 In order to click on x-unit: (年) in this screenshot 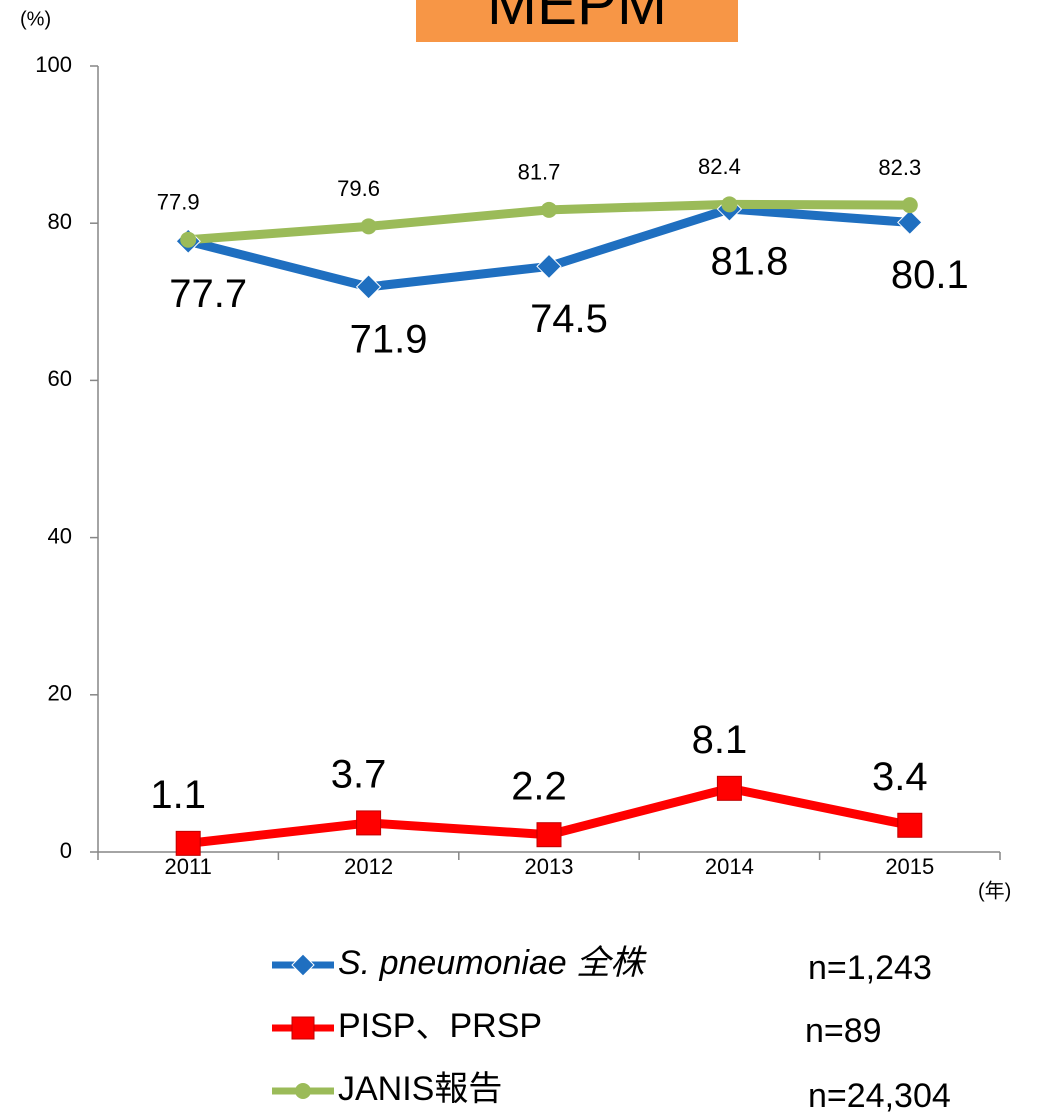, I will do `click(994, 890)`.